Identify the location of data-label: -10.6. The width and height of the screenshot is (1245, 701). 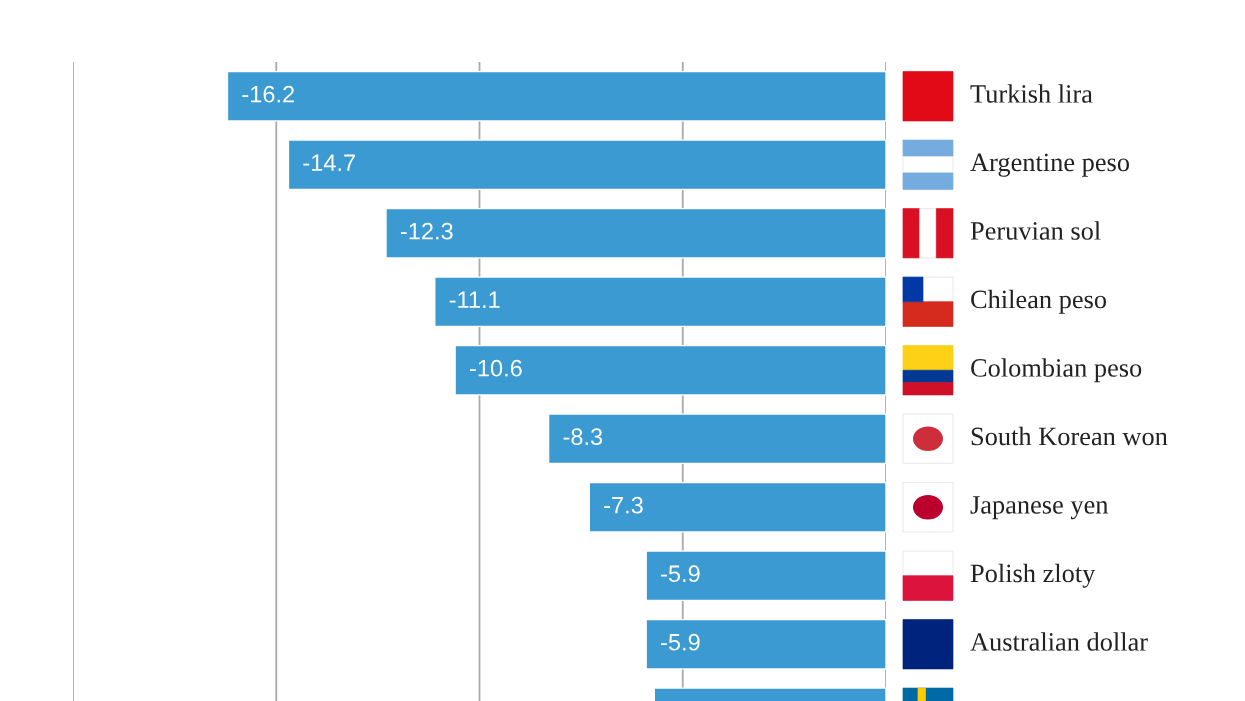
(496, 368).